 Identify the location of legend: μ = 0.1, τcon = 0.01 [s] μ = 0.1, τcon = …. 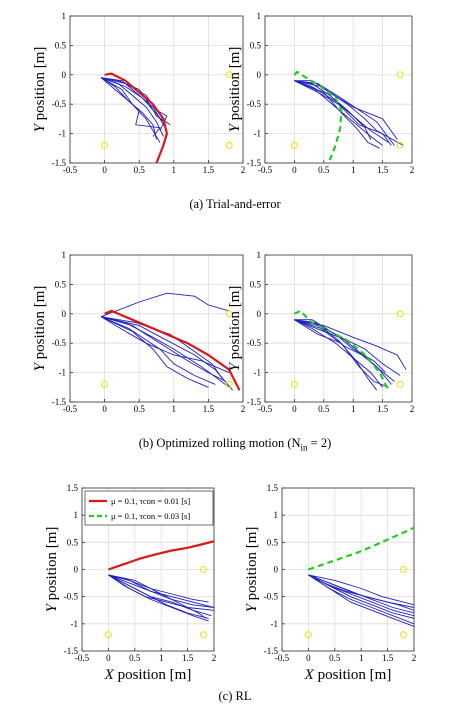
(149, 508).